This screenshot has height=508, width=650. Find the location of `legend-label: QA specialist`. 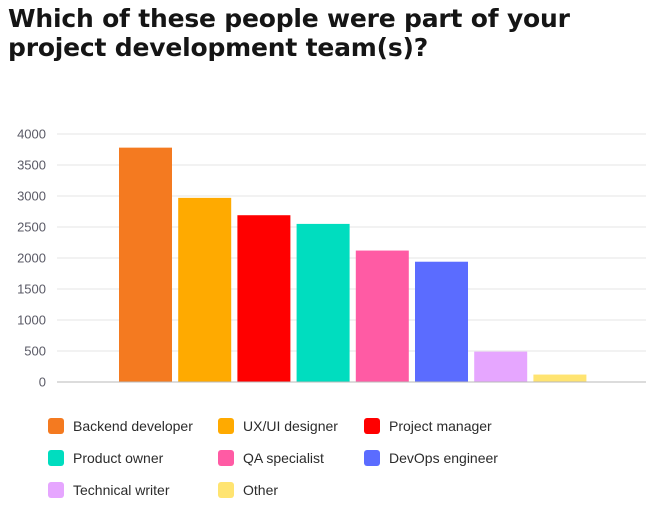

legend-label: QA specialist is located at coordinates (283, 458).